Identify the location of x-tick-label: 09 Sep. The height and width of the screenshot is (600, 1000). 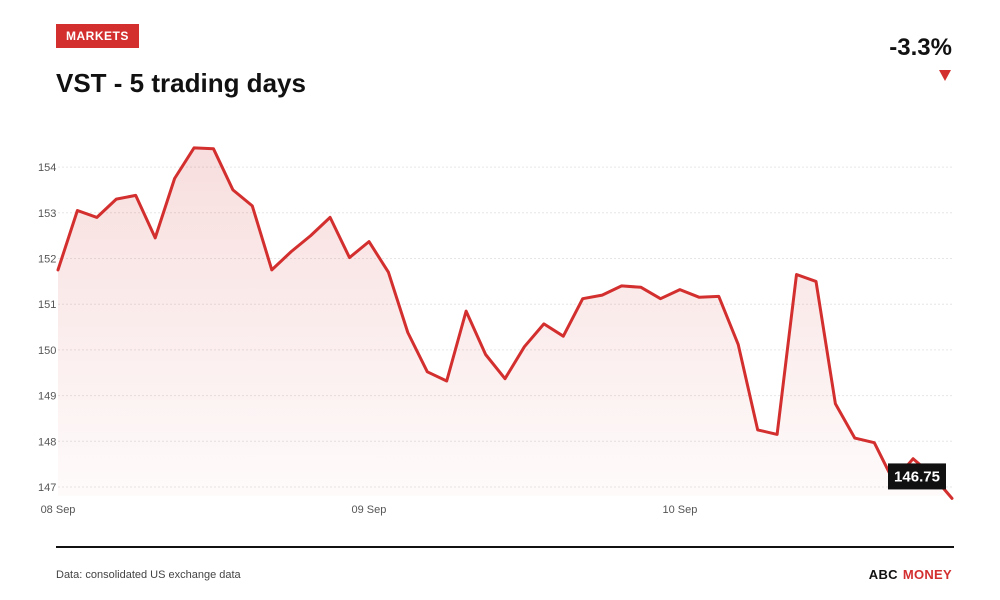
(369, 510).